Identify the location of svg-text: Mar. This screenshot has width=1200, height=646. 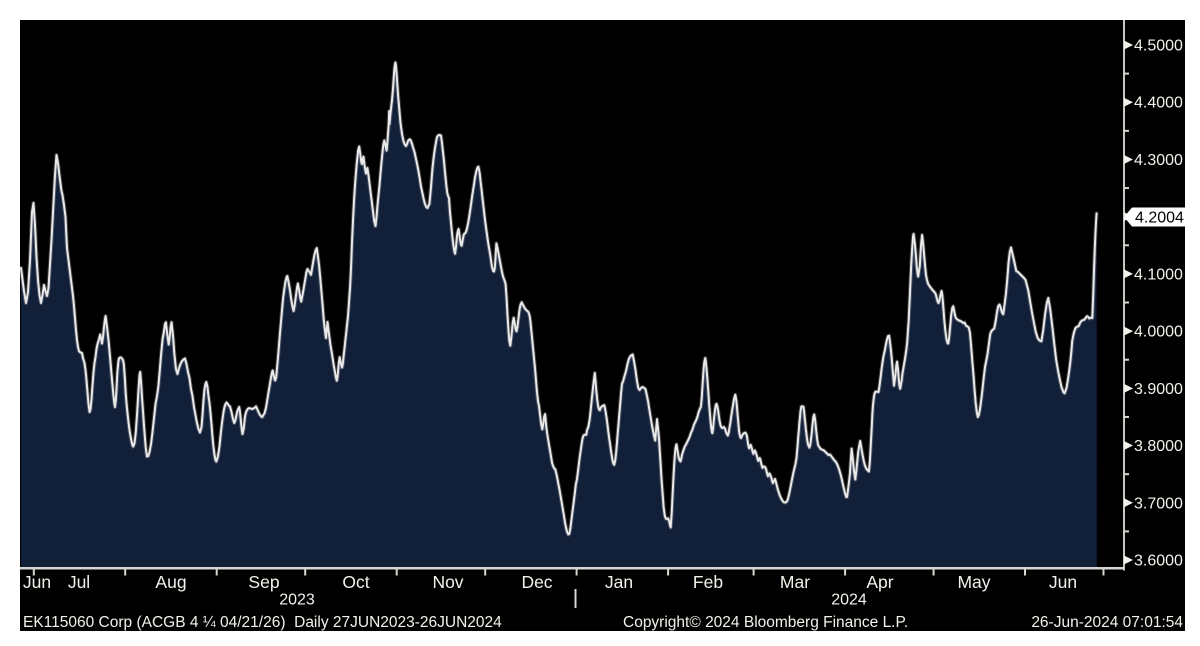
(795, 582).